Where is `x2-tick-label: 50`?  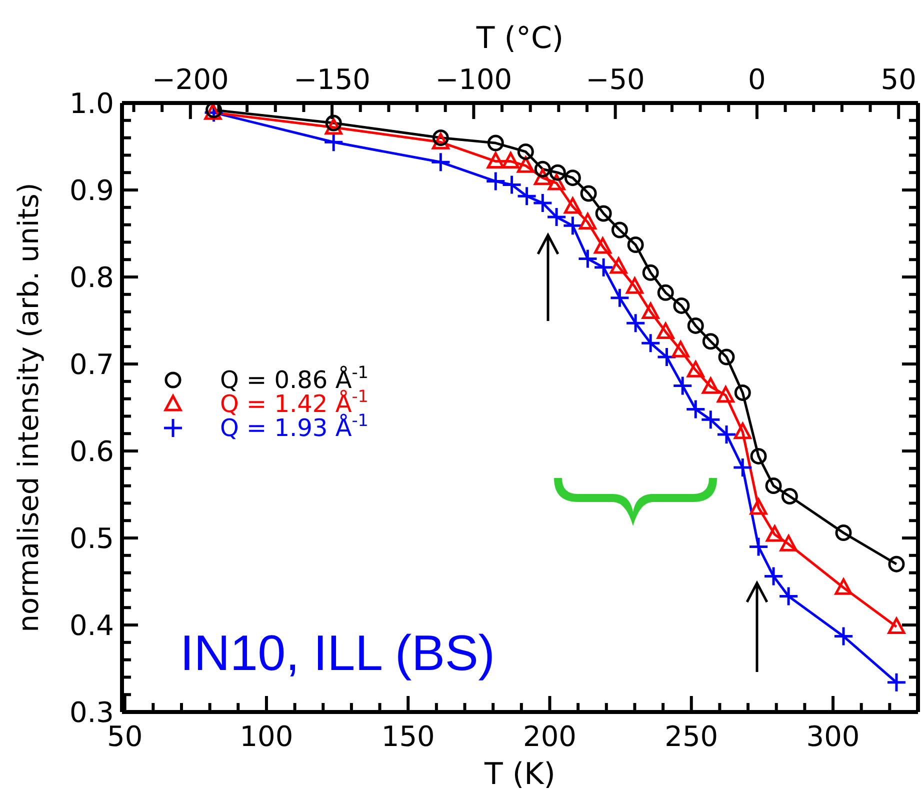
x2-tick-label: 50 is located at coordinates (898, 79).